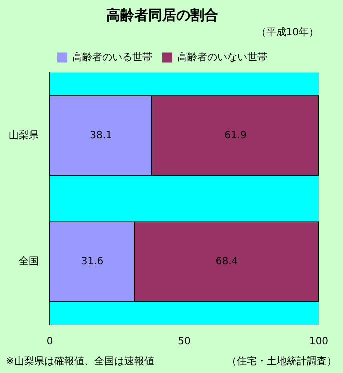 This screenshot has height=373, width=343. What do you see at coordinates (162, 15) in the screenshot?
I see `chart-title: 高齢者同居の割合` at bounding box center [162, 15].